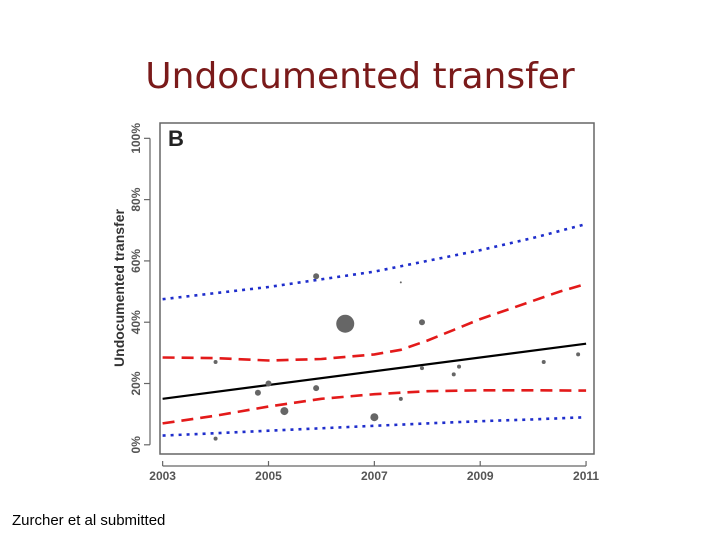 This screenshot has height=540, width=720. I want to click on slide-title: Undocumented transfer, so click(360, 76).